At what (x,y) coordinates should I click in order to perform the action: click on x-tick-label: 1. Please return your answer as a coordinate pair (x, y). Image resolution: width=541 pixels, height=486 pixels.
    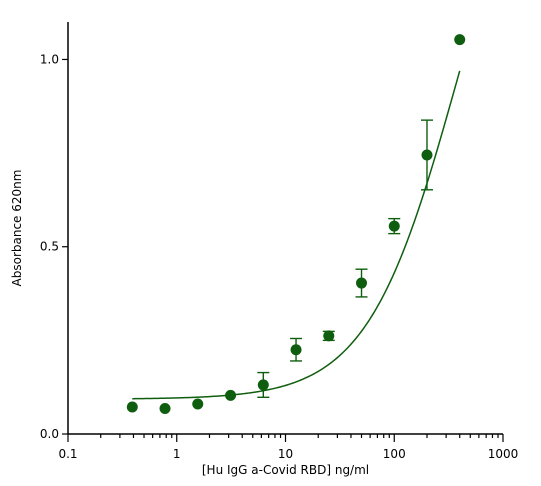
    Looking at the image, I should click on (177, 454).